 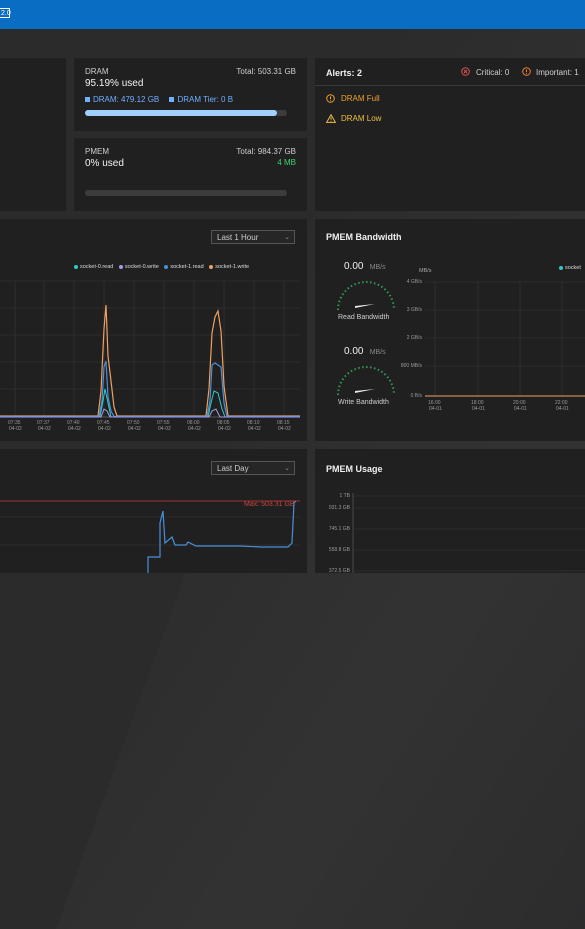 What do you see at coordinates (238, 237) in the screenshot?
I see `time-range-value: Last 1 Hour` at bounding box center [238, 237].